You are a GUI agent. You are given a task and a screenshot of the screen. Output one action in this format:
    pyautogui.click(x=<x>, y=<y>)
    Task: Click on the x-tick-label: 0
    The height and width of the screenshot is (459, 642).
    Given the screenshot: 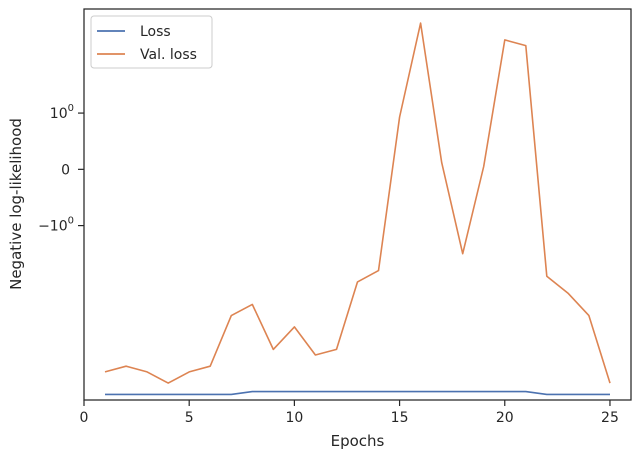 What is the action you would take?
    pyautogui.click(x=84, y=418)
    